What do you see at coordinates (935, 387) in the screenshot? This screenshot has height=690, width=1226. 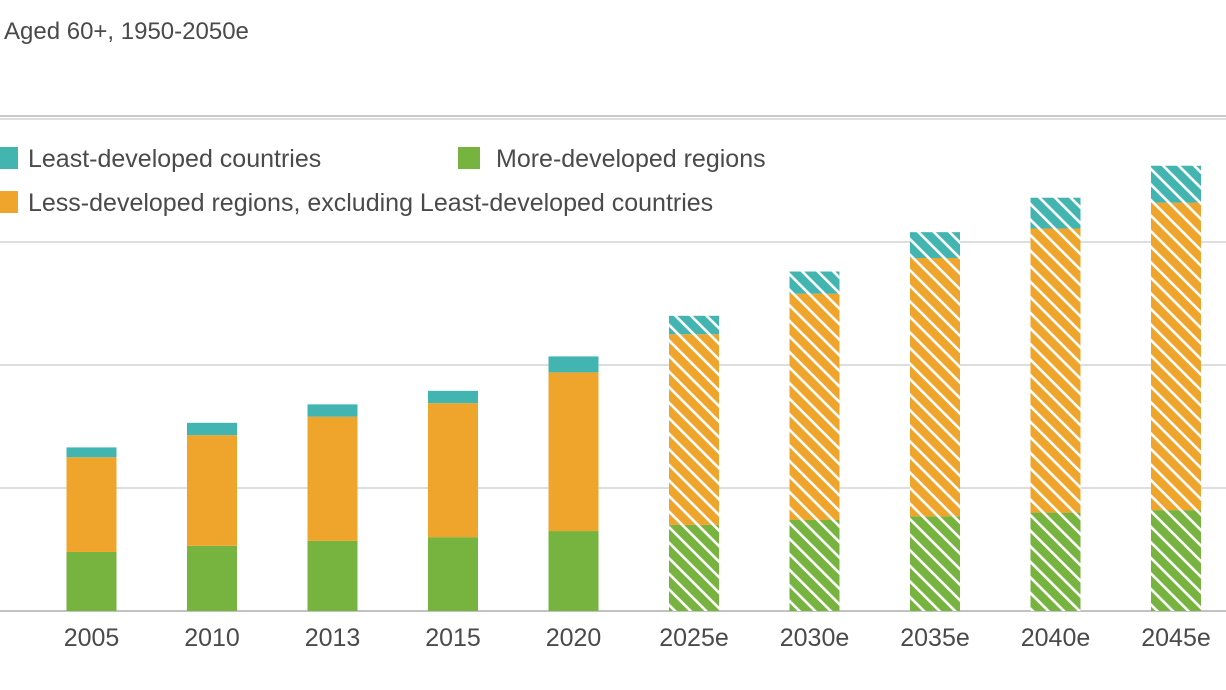 I see `less-developed-segment-2035e` at bounding box center [935, 387].